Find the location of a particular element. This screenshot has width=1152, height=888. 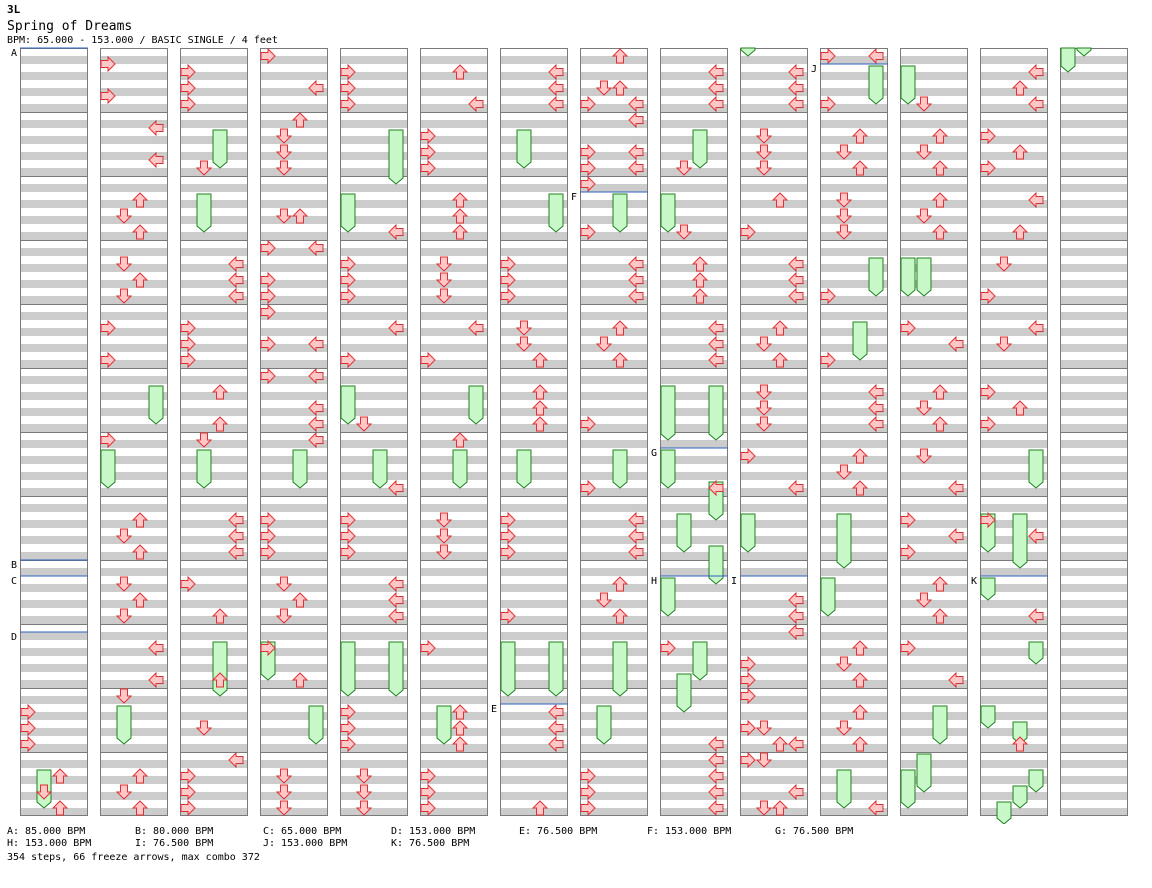

bpm-change-label: C is located at coordinates (14, 581).